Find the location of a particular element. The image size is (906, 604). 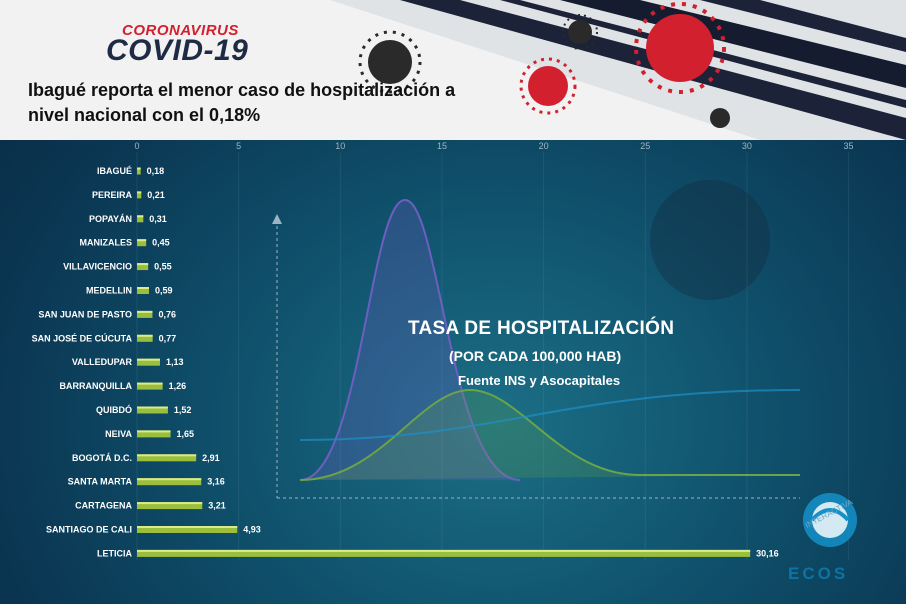

value-label: 0,55 is located at coordinates (163, 267).